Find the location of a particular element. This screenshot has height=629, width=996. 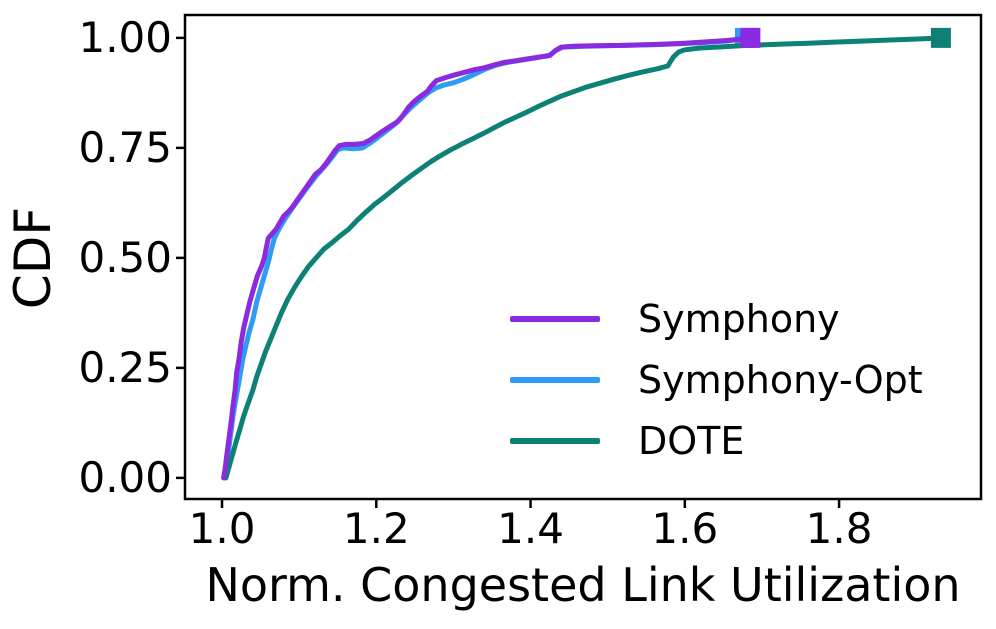

legend: Symphony Symphony-Opt DOTE is located at coordinates (716, 379).